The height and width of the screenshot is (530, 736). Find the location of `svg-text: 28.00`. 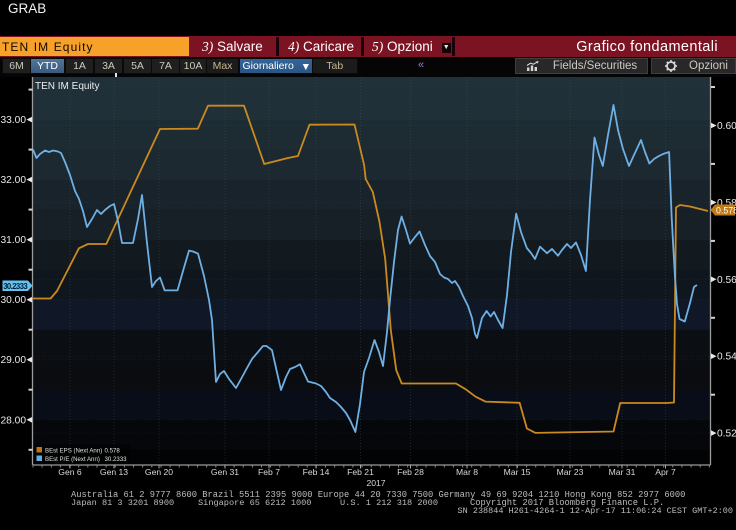

svg-text: 28.00 is located at coordinates (14, 420).